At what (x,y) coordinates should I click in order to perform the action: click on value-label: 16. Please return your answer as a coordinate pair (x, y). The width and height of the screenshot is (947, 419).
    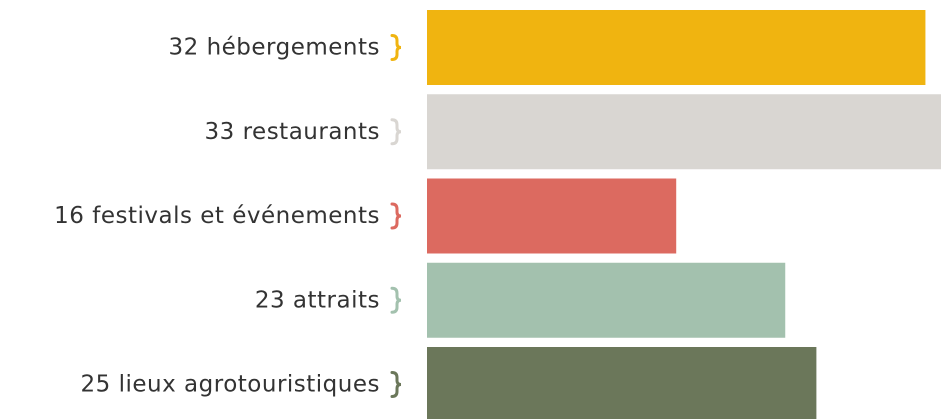
    Looking at the image, I should click on (69, 216).